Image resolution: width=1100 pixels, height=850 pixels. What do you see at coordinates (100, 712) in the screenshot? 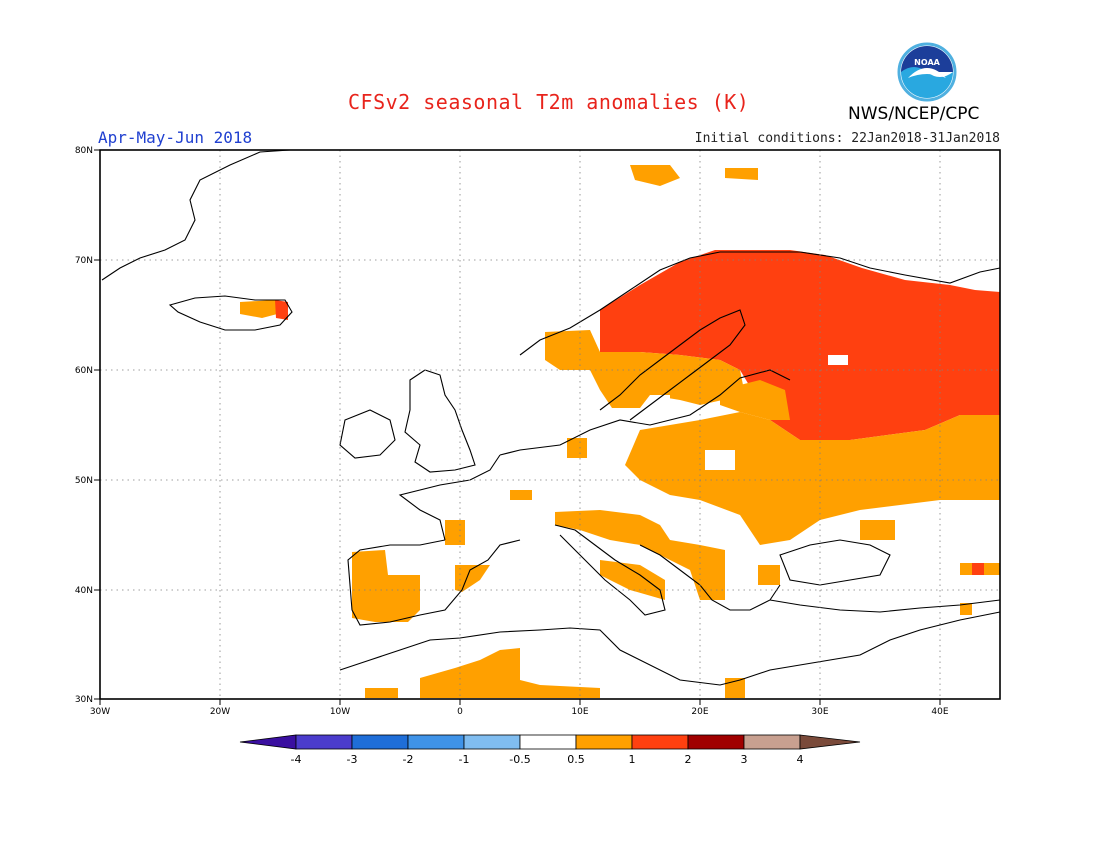
I see `lon-label: 30W` at bounding box center [100, 712].